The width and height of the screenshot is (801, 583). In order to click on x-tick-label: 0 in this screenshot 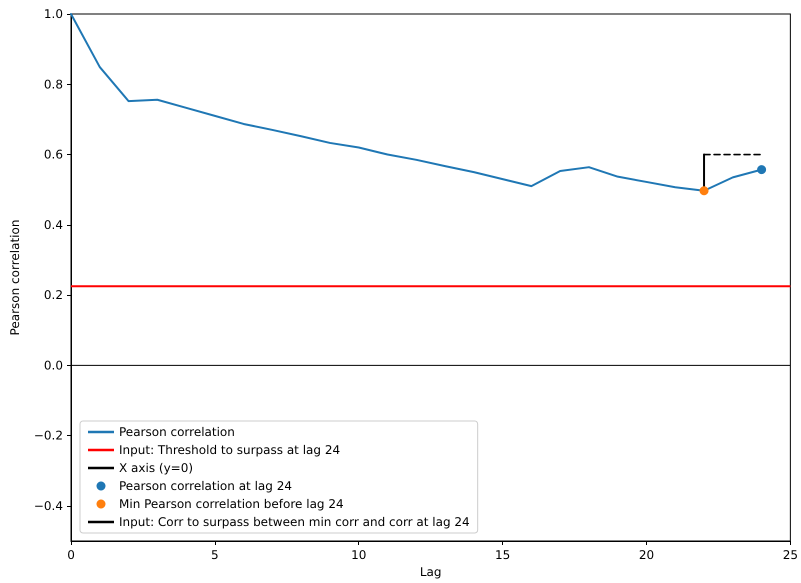, I will do `click(71, 555)`.